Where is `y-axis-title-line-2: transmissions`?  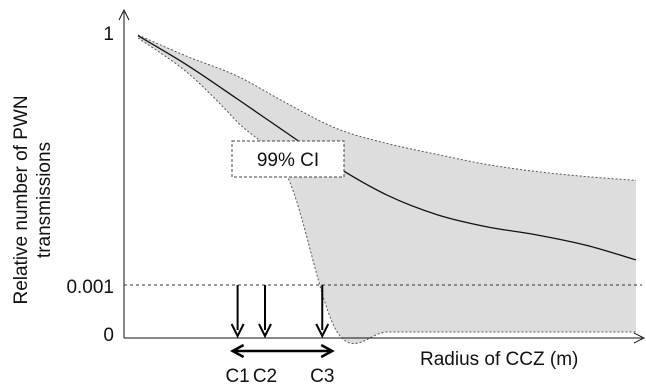
y-axis-title-line-2: transmissions is located at coordinates (44, 200).